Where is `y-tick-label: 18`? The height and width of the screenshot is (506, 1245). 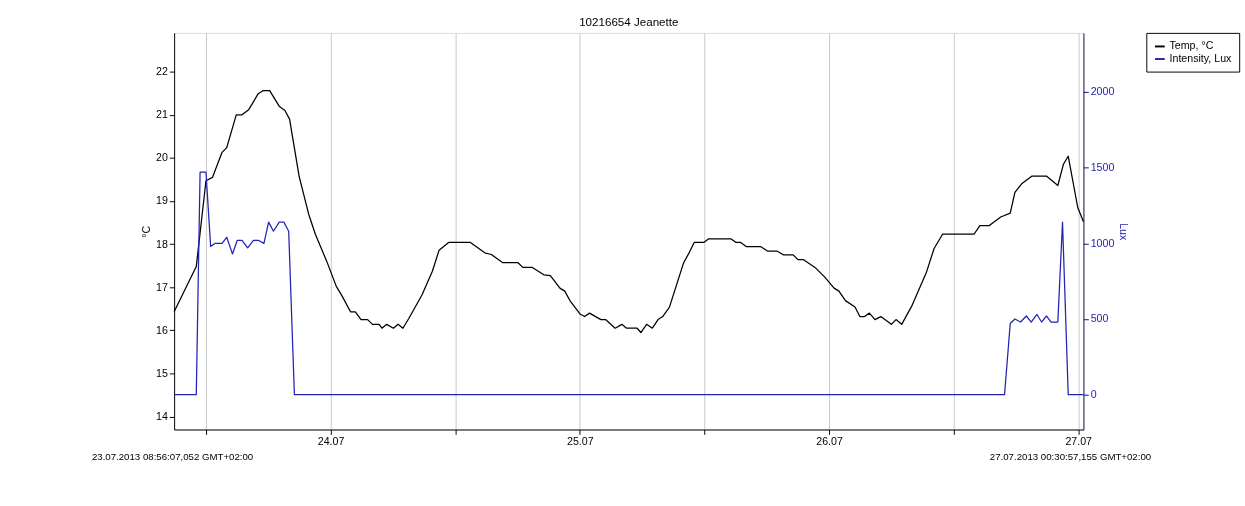 y-tick-label: 18 is located at coordinates (162, 243).